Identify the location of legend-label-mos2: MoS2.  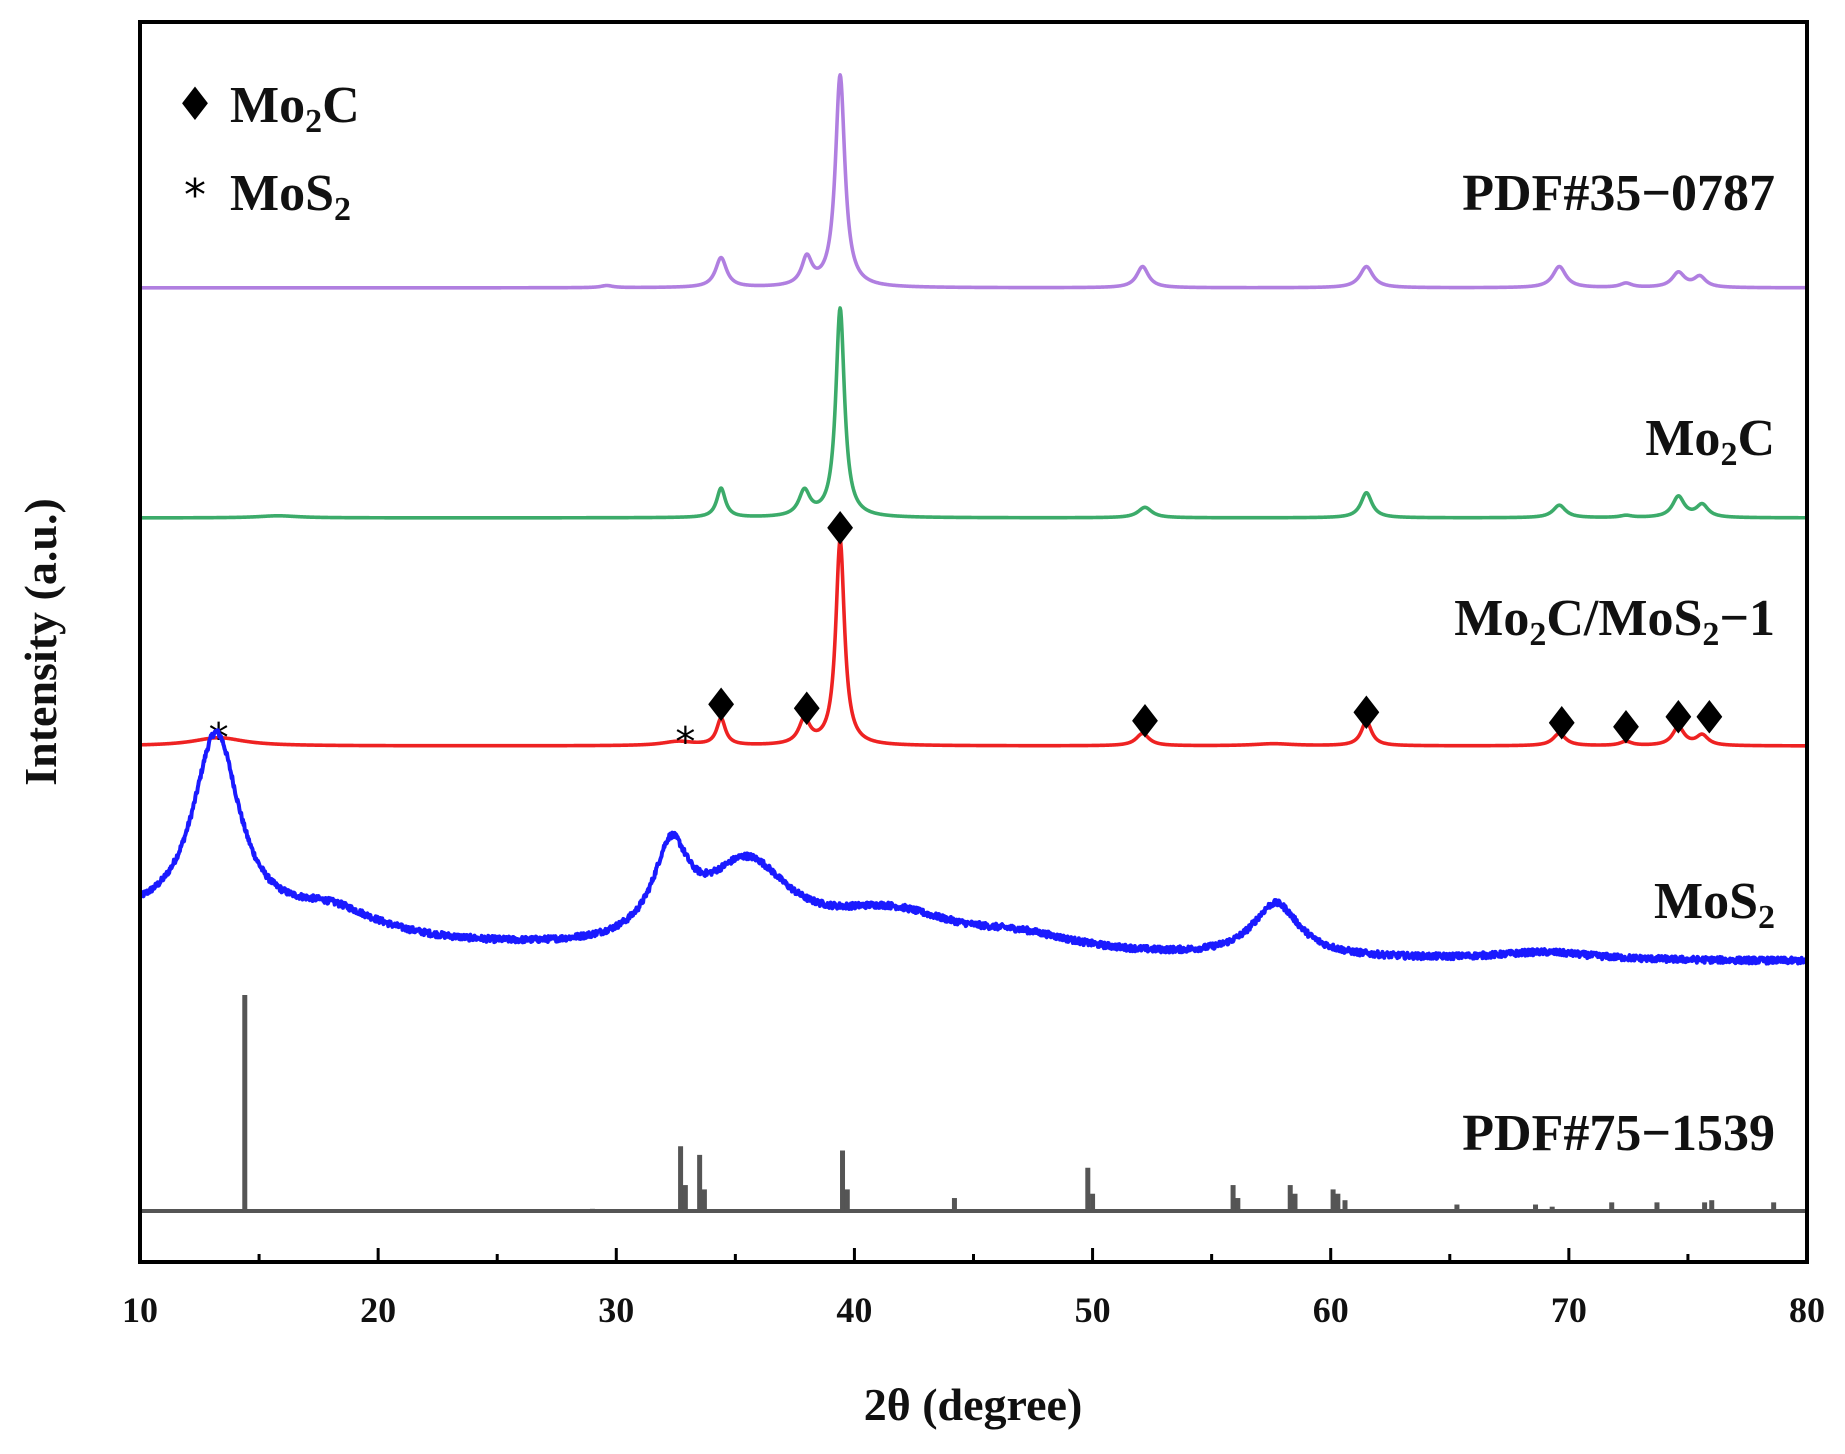
(290, 196).